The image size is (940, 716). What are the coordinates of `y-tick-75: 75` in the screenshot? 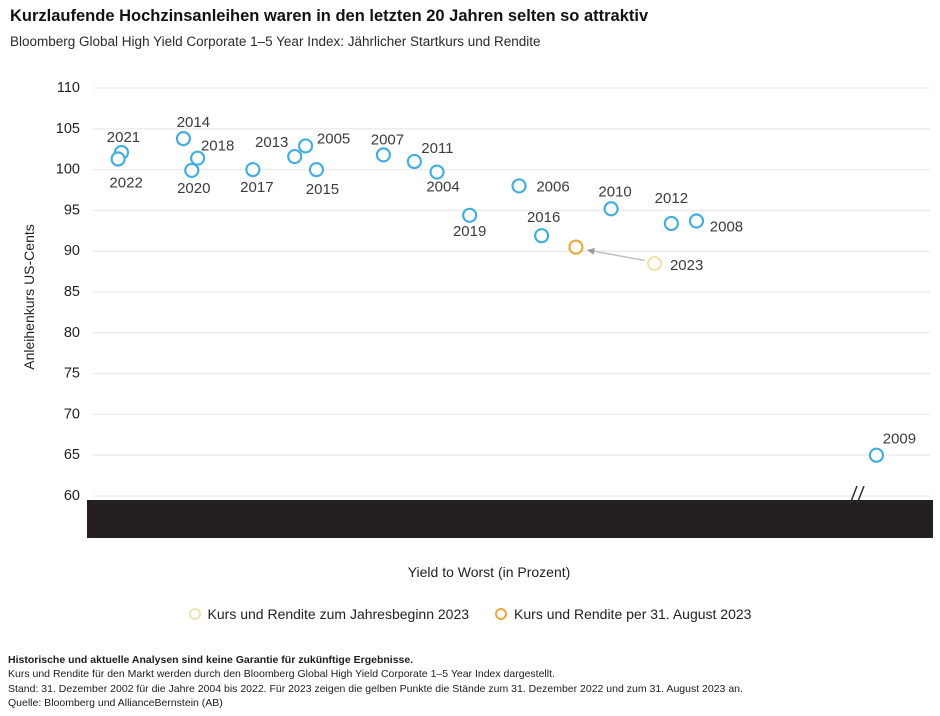 It's located at (72, 374).